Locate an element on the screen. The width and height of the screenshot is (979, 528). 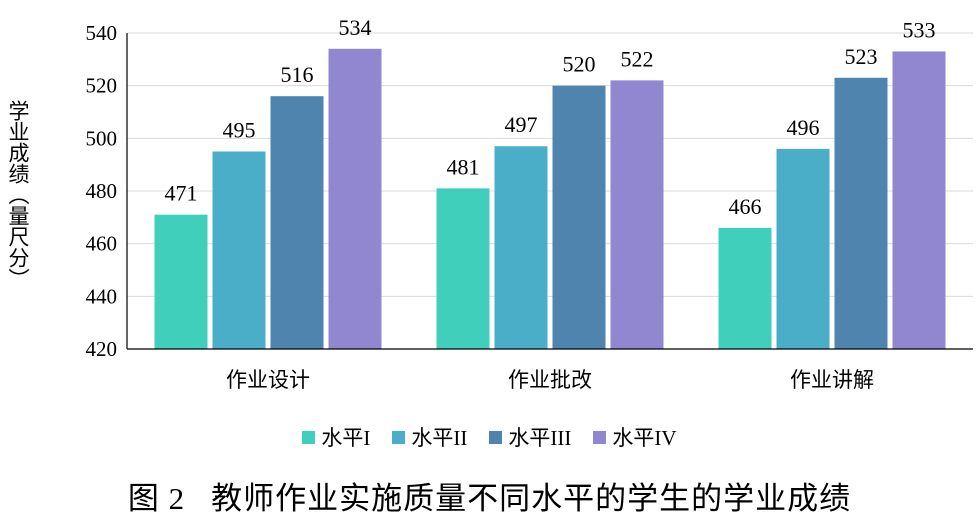
data-label: 523 is located at coordinates (861, 56).